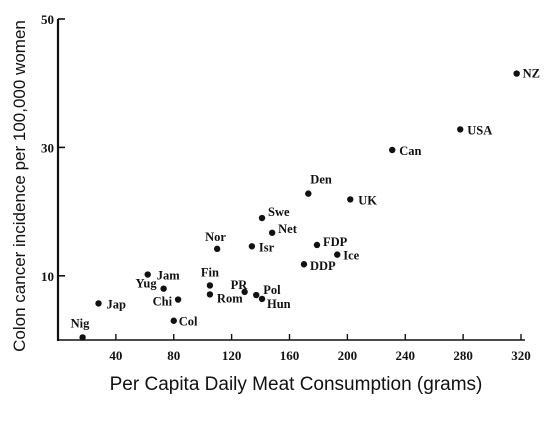  What do you see at coordinates (115, 355) in the screenshot?
I see `x-tick-label: 40` at bounding box center [115, 355].